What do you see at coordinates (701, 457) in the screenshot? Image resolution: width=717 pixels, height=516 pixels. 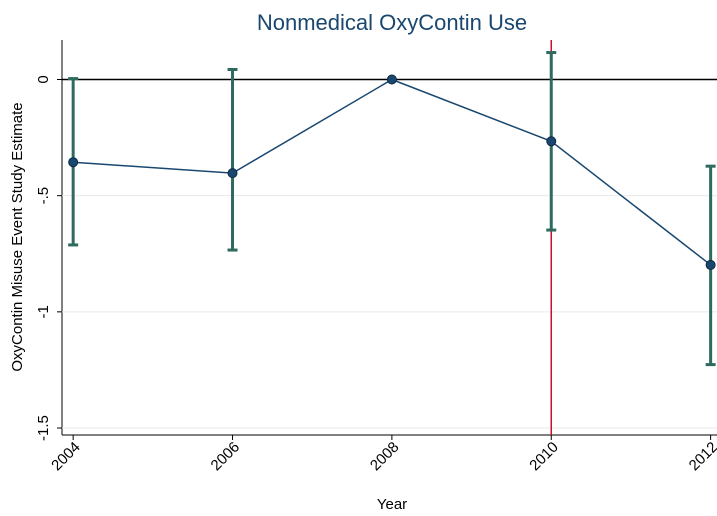 I see `x-tick-label: 2012` at bounding box center [701, 457].